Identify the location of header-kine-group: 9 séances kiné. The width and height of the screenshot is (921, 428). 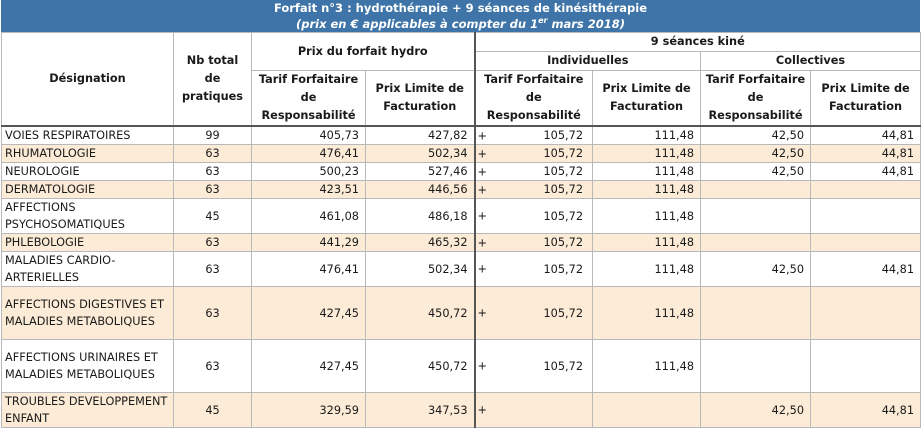
(697, 42).